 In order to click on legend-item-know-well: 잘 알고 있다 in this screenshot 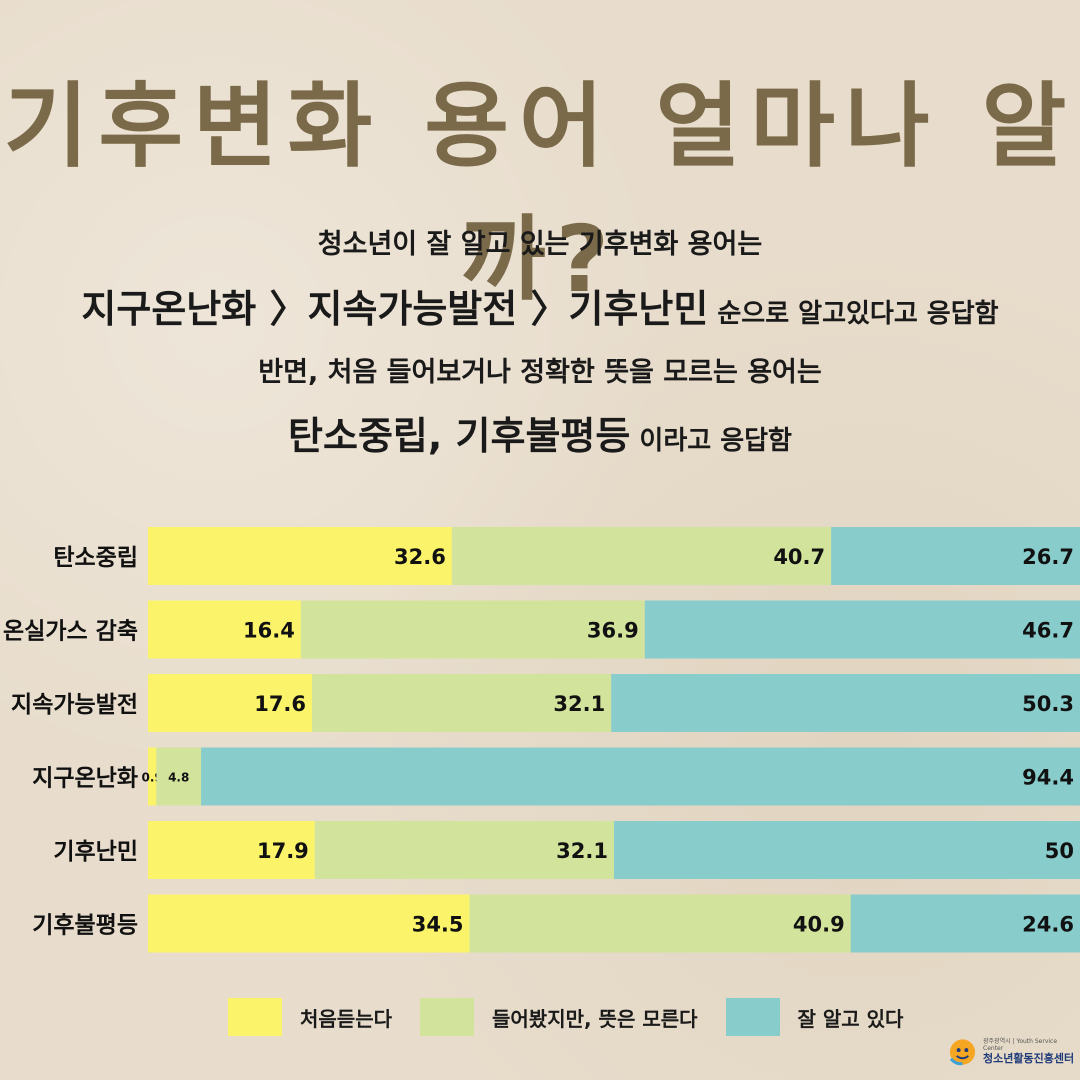, I will do `click(814, 1017)`.